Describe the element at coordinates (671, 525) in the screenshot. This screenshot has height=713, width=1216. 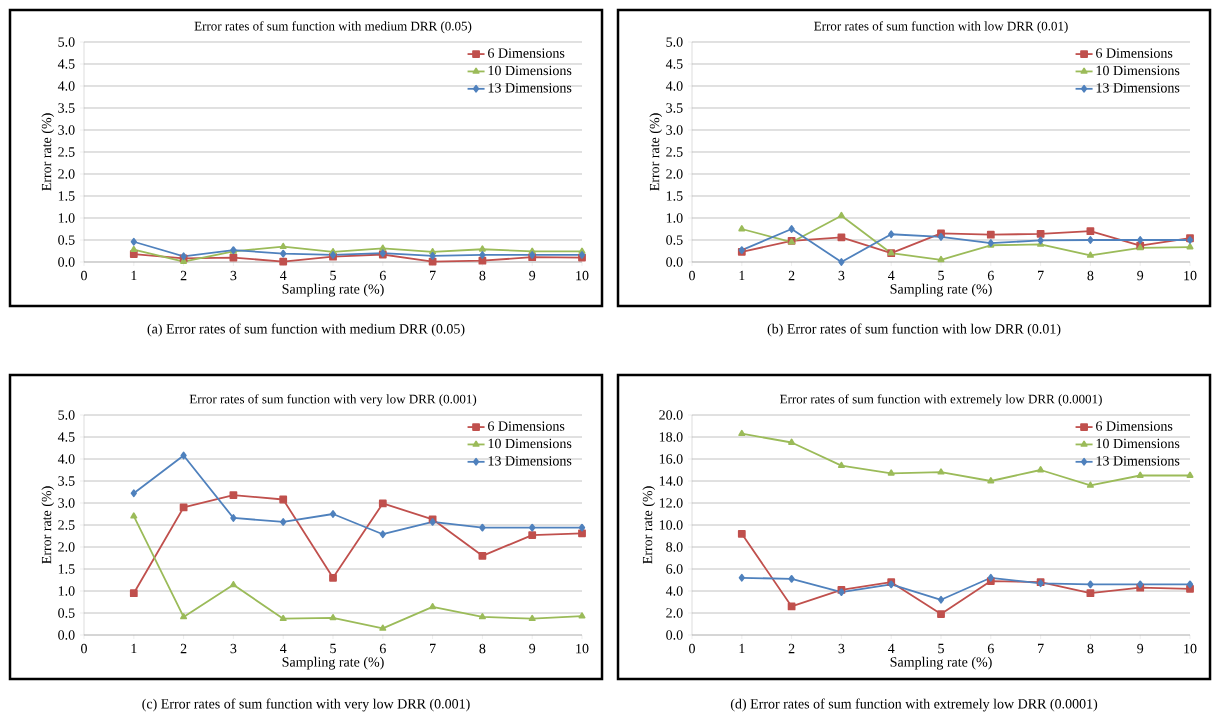
I see `y-tick-label: 10.0` at that location.